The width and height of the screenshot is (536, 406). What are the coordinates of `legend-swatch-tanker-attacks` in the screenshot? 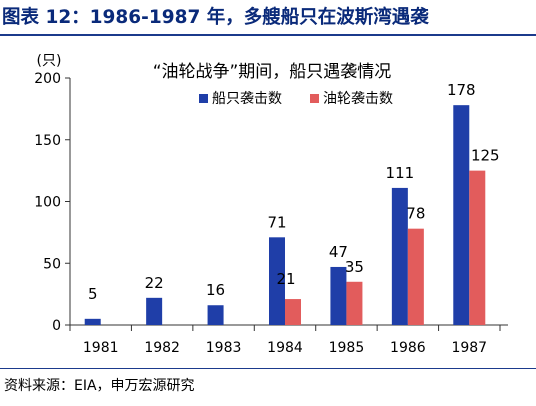 It's located at (314, 98).